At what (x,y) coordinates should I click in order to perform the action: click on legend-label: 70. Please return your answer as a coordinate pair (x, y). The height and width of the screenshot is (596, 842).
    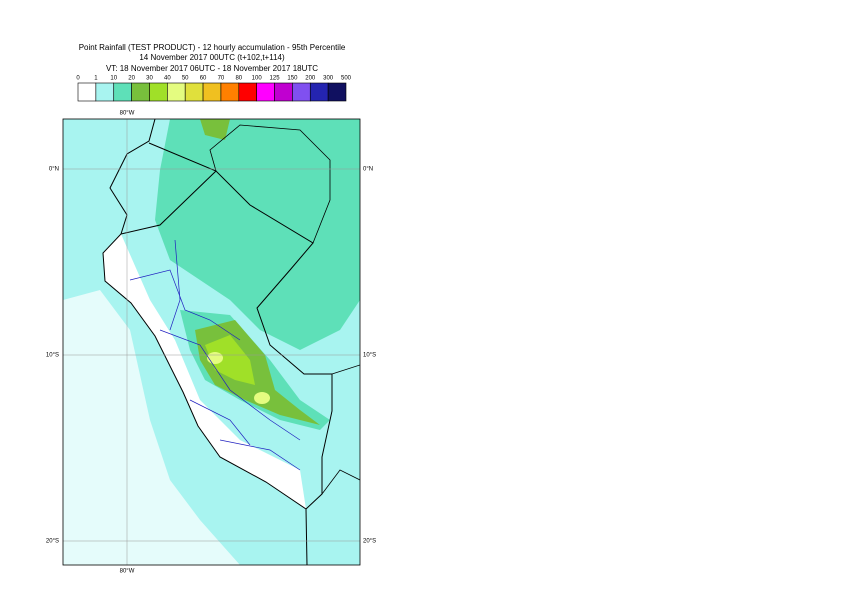
    Looking at the image, I should click on (221, 79).